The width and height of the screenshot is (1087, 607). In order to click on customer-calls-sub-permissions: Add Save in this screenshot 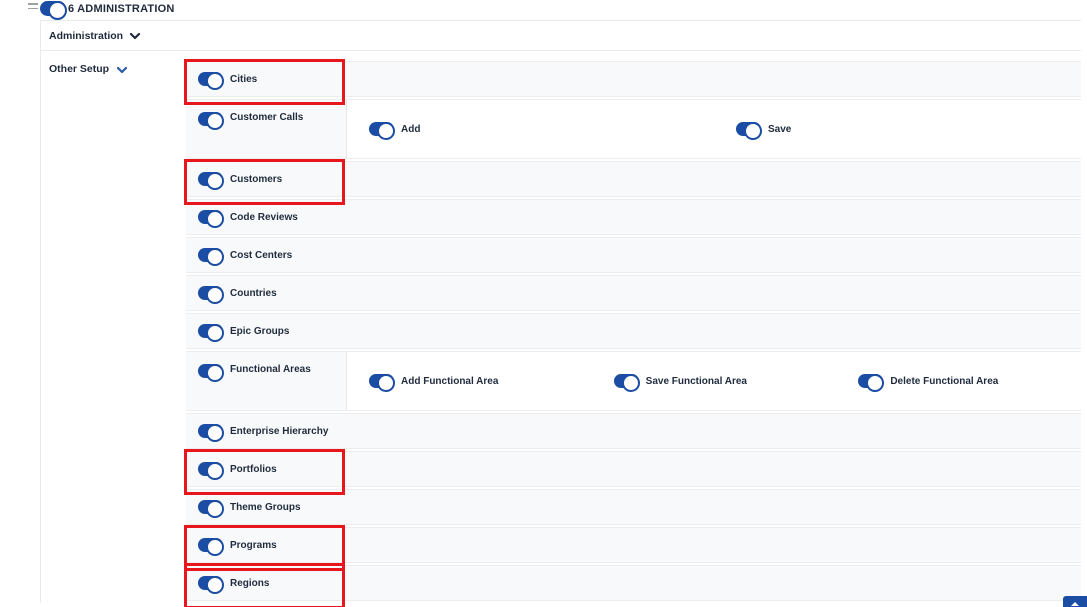, I will do `click(713, 129)`.